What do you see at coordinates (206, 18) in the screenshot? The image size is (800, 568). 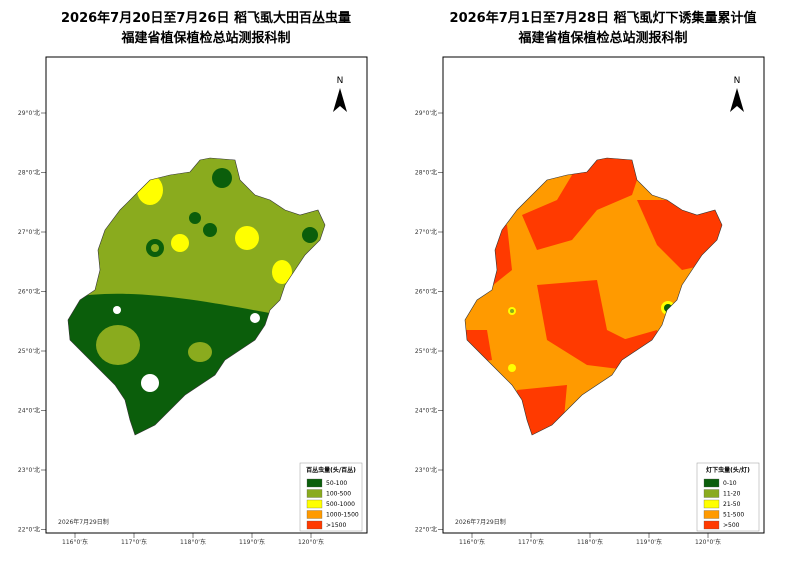 I see `map-title: 2026年7月20日至7月26日 稻飞虱大田百丛虫量` at bounding box center [206, 18].